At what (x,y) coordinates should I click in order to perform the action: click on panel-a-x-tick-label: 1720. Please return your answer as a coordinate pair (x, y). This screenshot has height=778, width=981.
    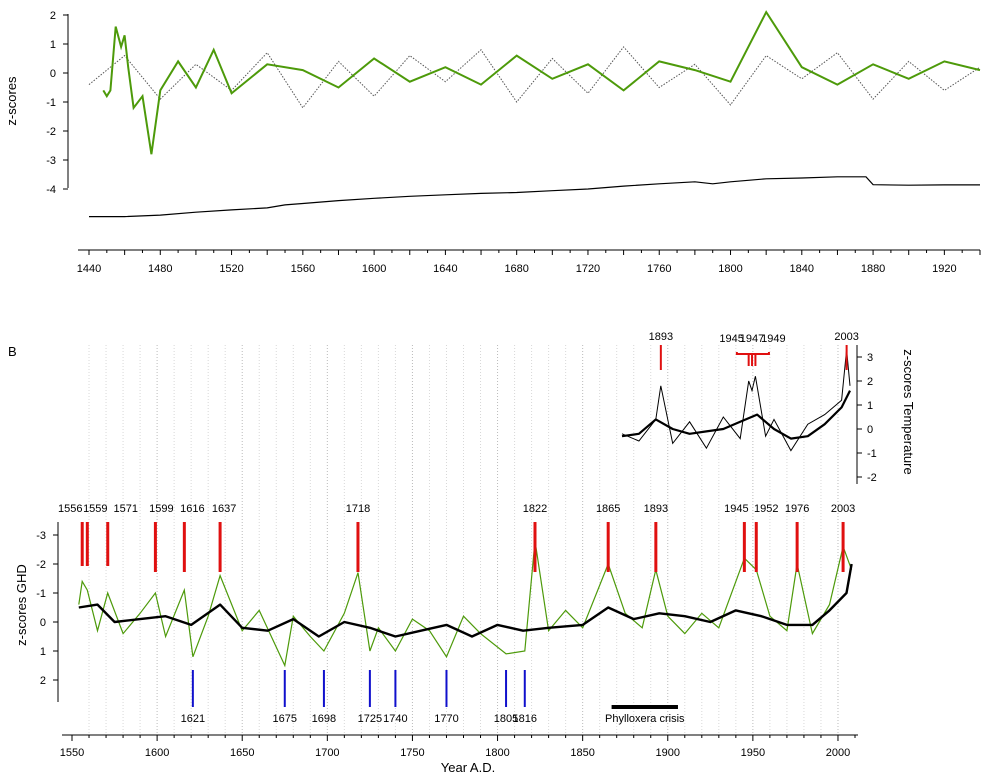
    Looking at the image, I should click on (588, 269).